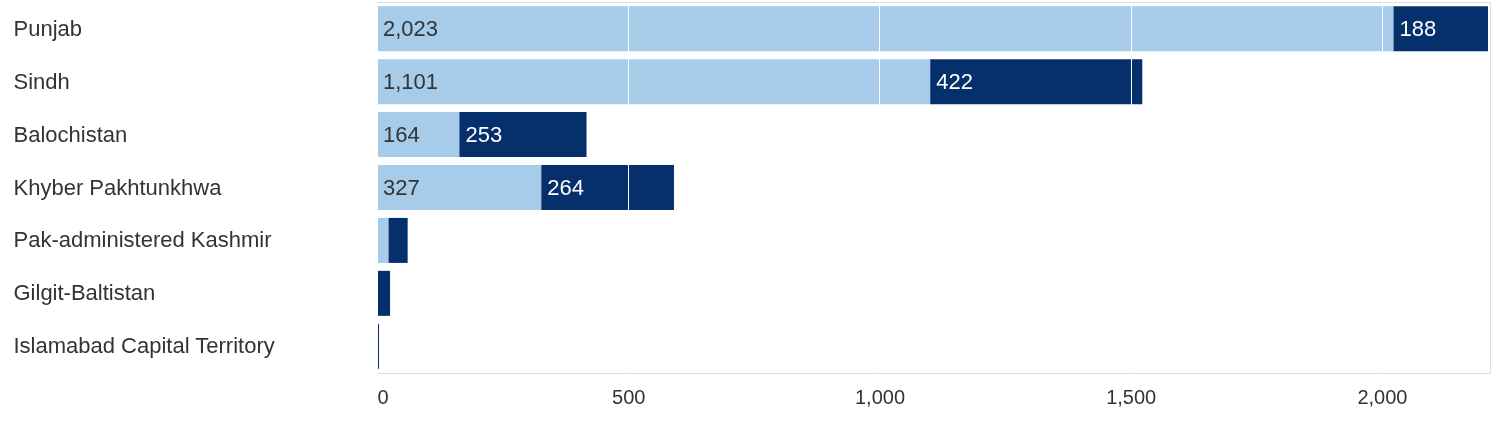 Image resolution: width=1500 pixels, height=423 pixels. Describe the element at coordinates (1131, 396) in the screenshot. I see `x-tick-label: 1,500` at that location.